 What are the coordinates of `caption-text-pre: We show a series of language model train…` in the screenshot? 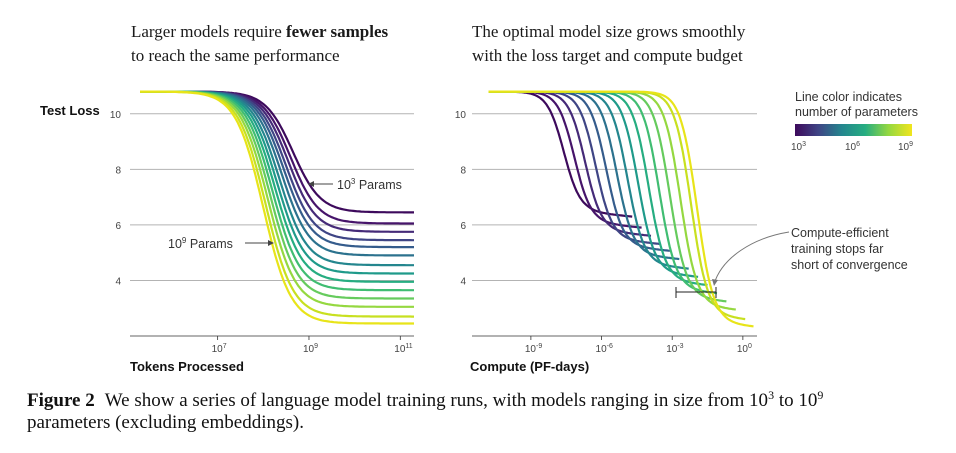 It's located at (436, 400).